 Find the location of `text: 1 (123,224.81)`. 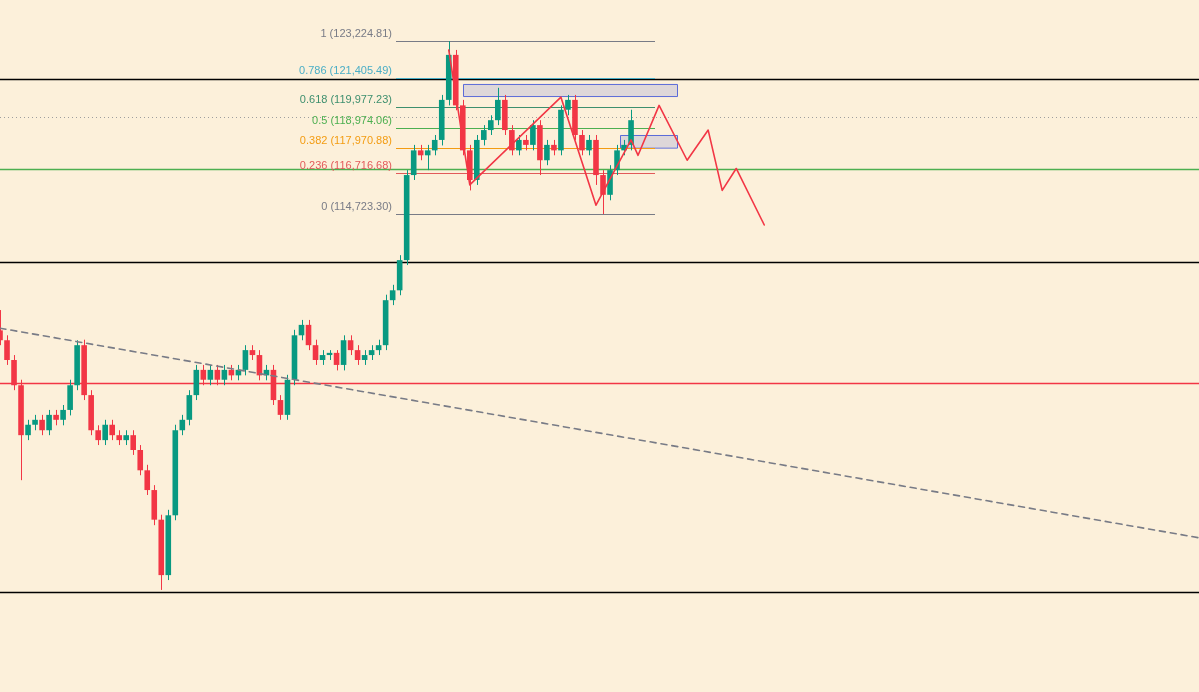

text: 1 (123,224.81) is located at coordinates (356, 32).